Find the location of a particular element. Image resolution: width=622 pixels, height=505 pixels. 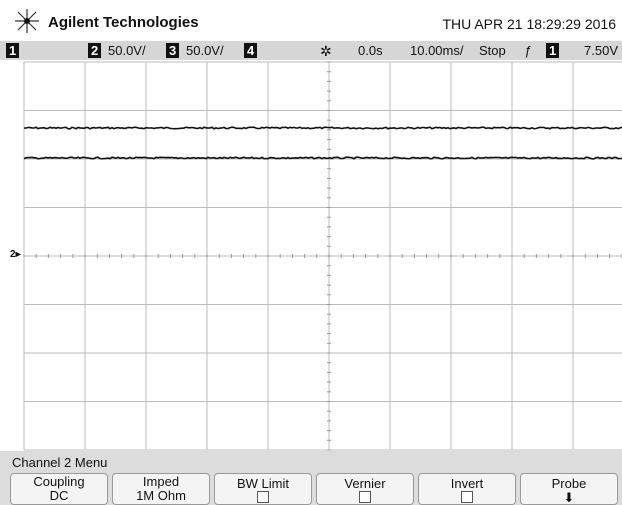

softkey-value: 1M Ohm is located at coordinates (161, 495).